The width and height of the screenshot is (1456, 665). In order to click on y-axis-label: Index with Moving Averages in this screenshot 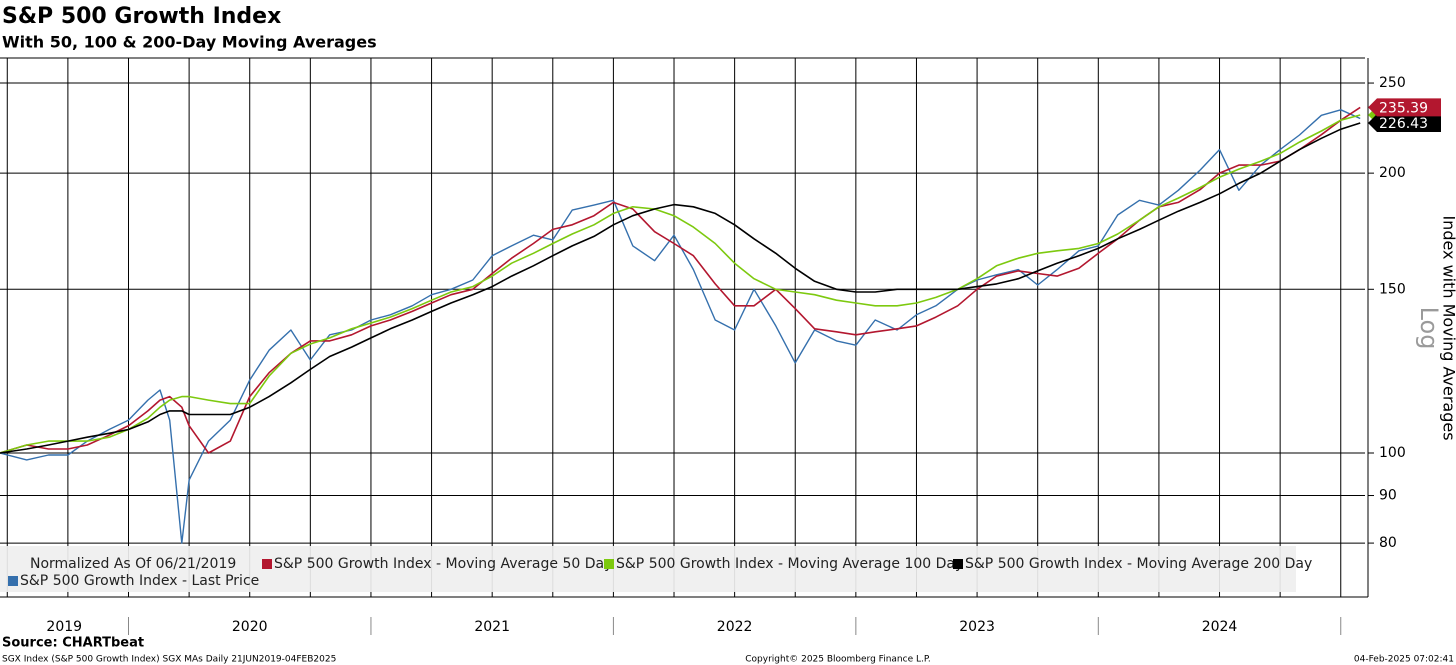, I will do `click(1448, 327)`.